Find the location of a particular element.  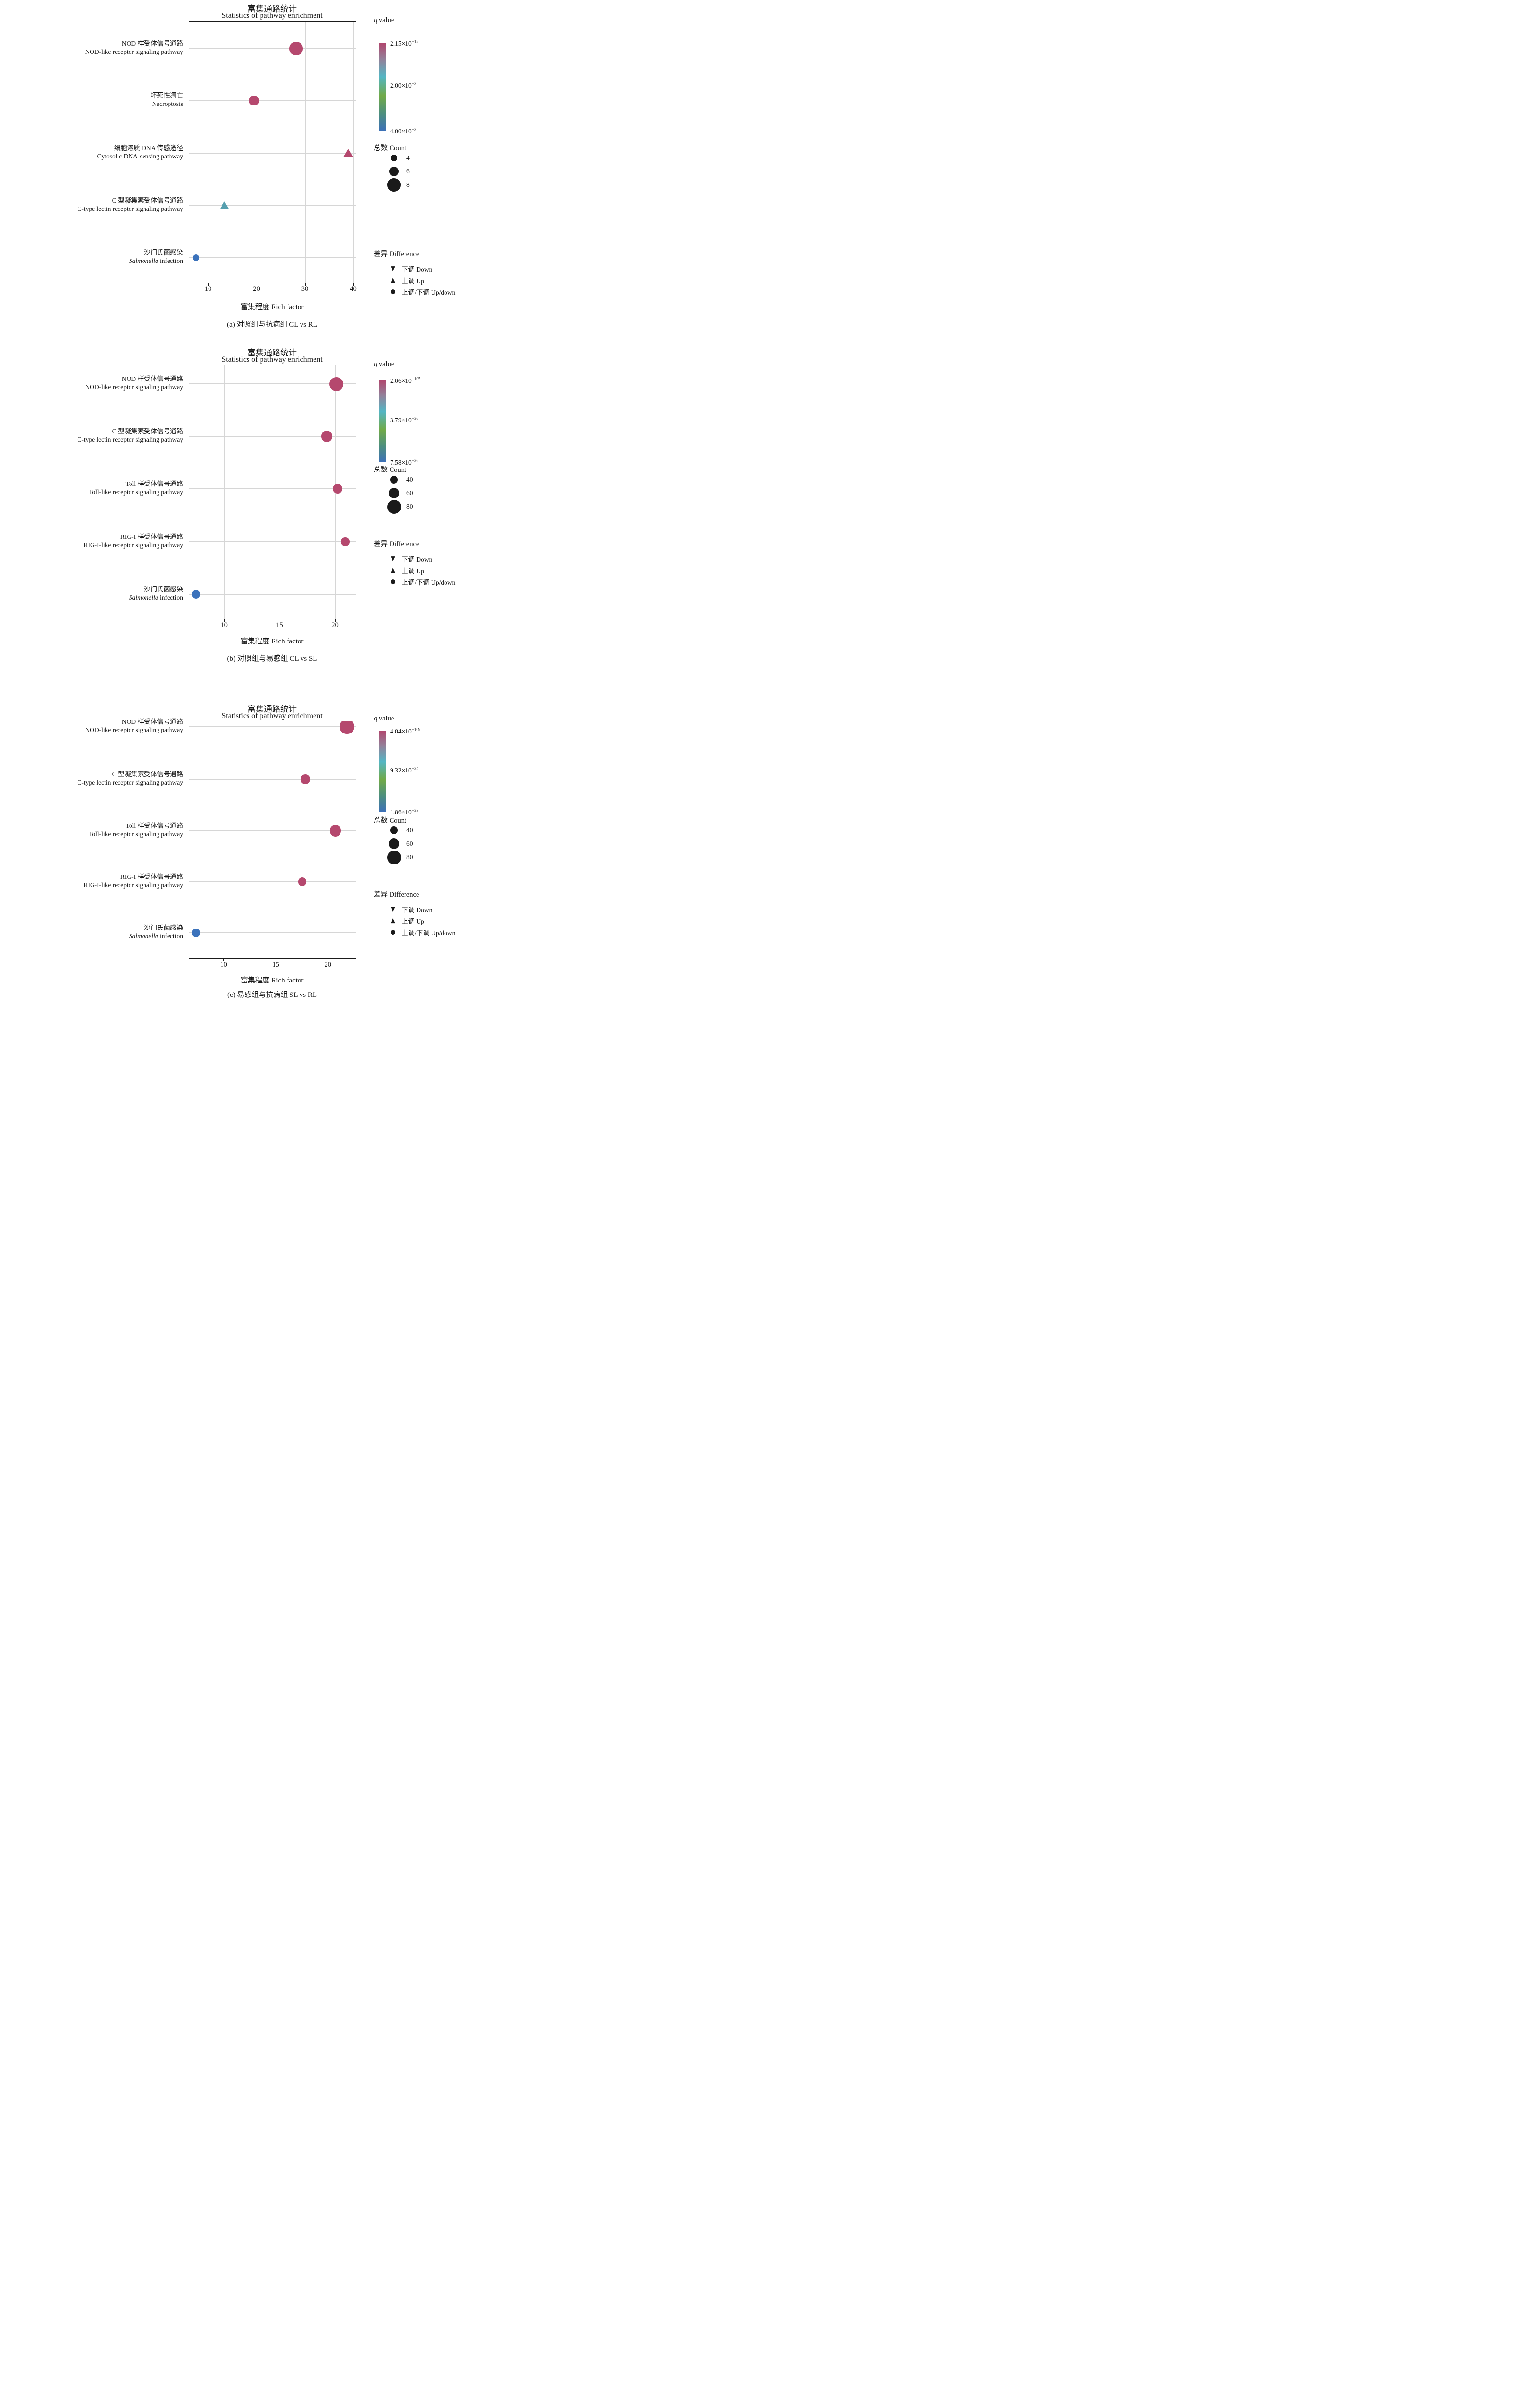

q-exponent: −26 is located at coordinates (414, 460).